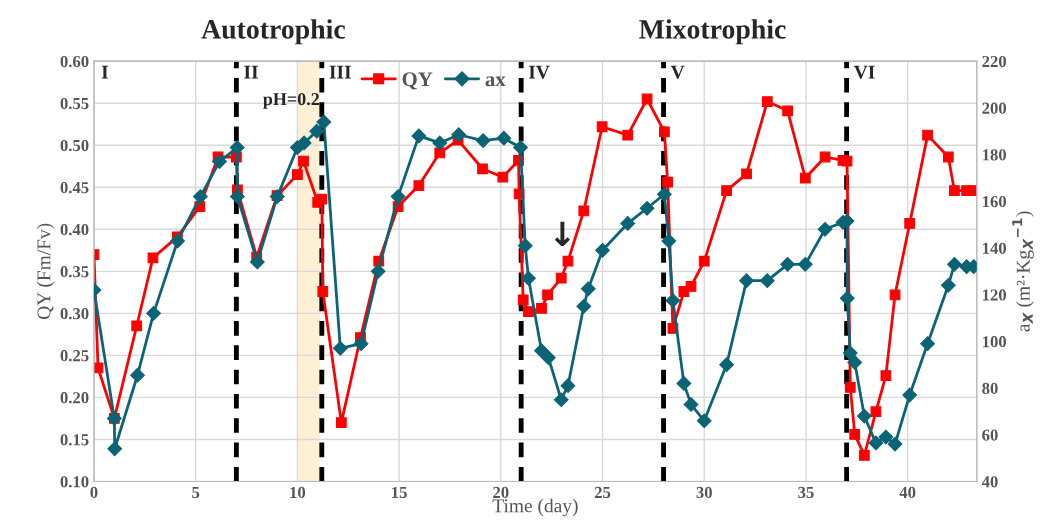  I want to click on y-tick-label: 0.35, so click(74, 272).